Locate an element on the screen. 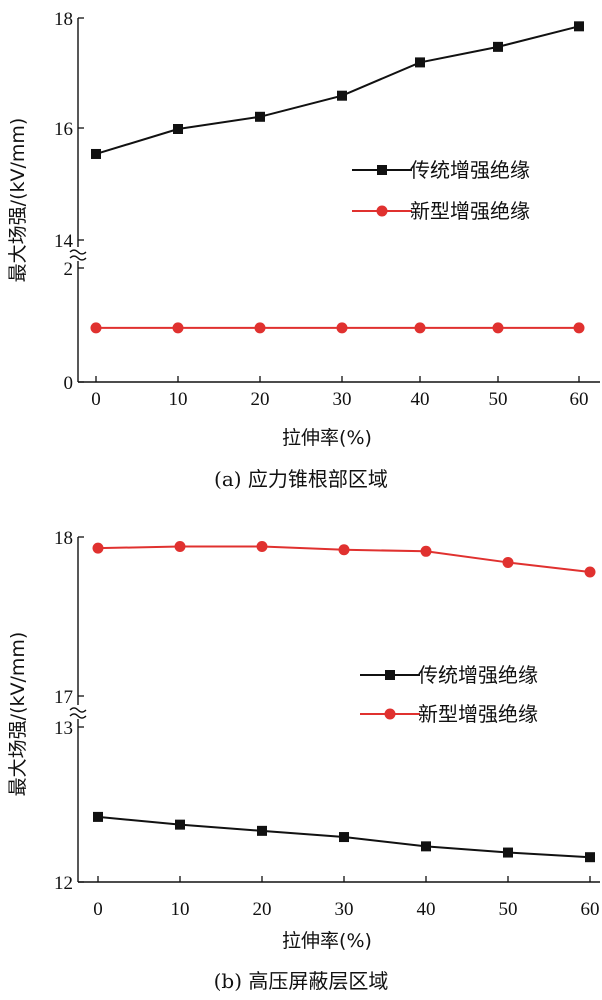 This screenshot has height=1000, width=602. y-tick-label: 13 is located at coordinates (63, 728).